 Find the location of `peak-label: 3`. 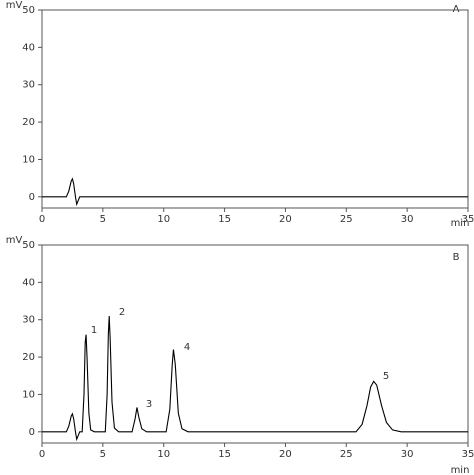

peak-label: 3 is located at coordinates (149, 404).